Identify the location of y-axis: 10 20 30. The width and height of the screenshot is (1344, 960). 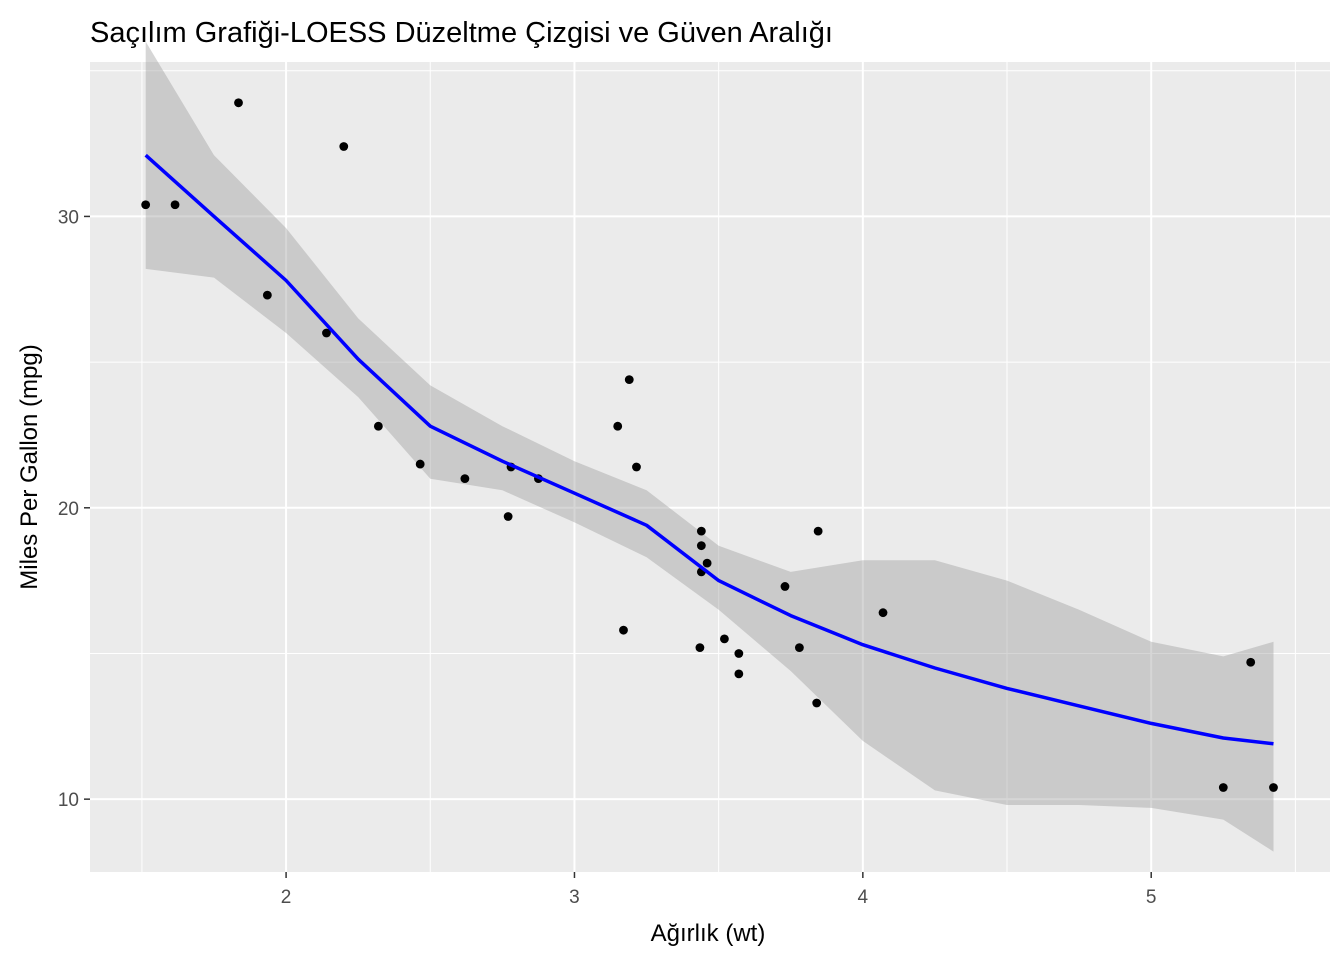
(74, 509).